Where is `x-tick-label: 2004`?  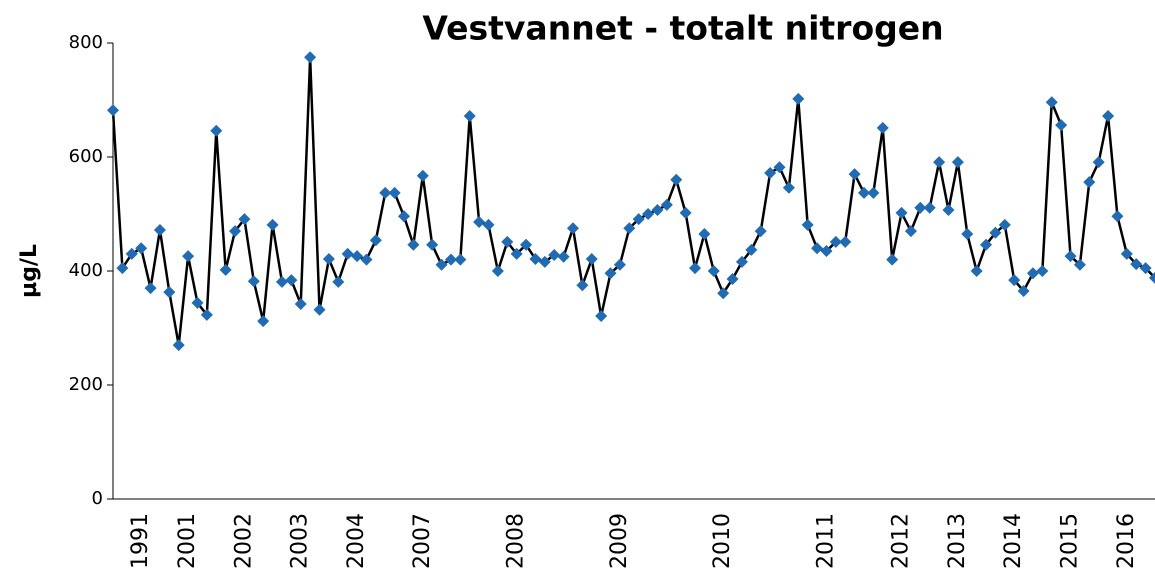
x-tick-label: 2004 is located at coordinates (356, 541).